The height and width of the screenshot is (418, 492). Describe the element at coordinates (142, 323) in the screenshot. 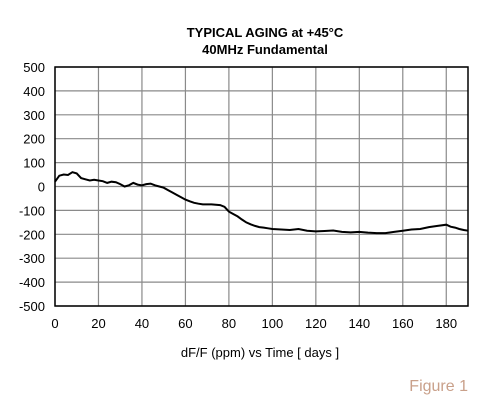

I see `x-tick-label: 40` at that location.